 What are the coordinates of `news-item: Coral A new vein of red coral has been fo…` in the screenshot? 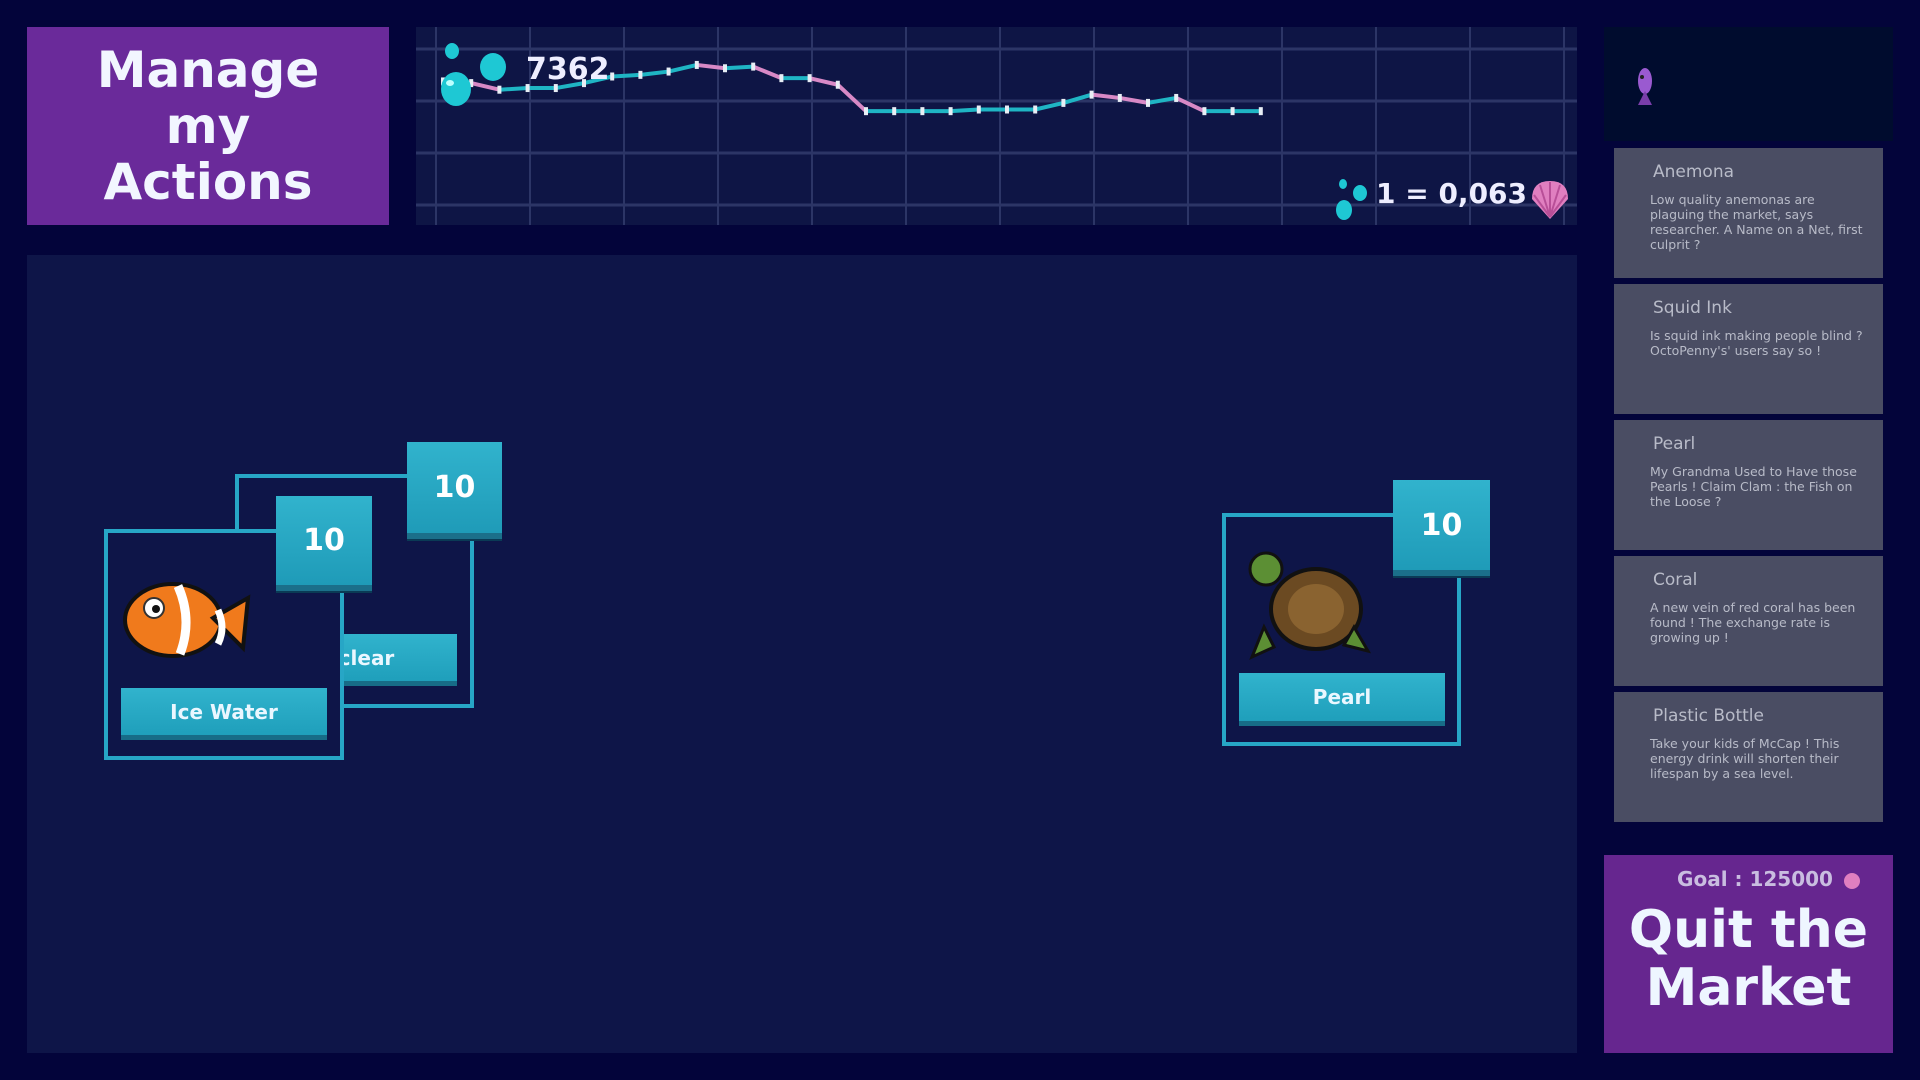 It's located at (1748, 621).